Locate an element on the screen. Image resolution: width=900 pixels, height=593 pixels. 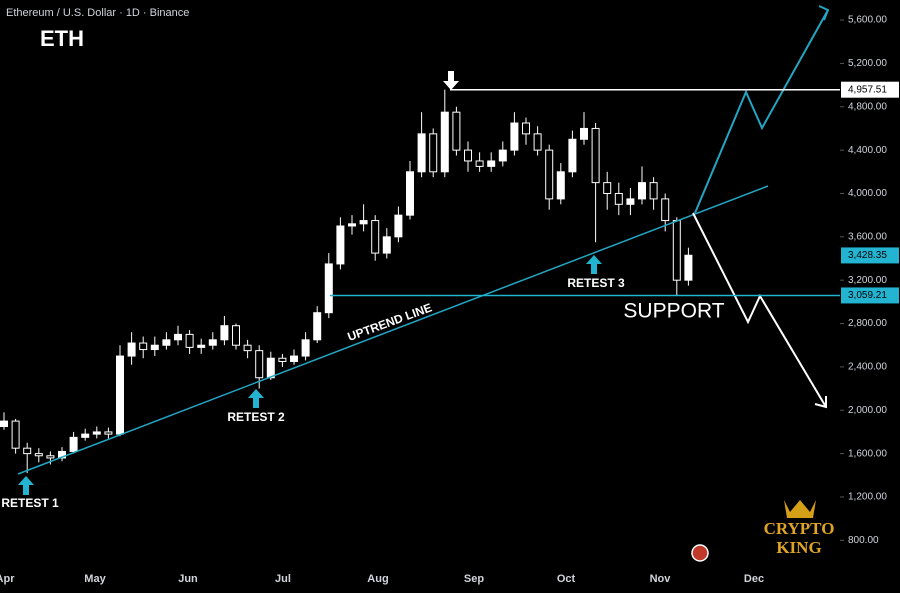
price-label: 3,059.21 is located at coordinates (867, 295).